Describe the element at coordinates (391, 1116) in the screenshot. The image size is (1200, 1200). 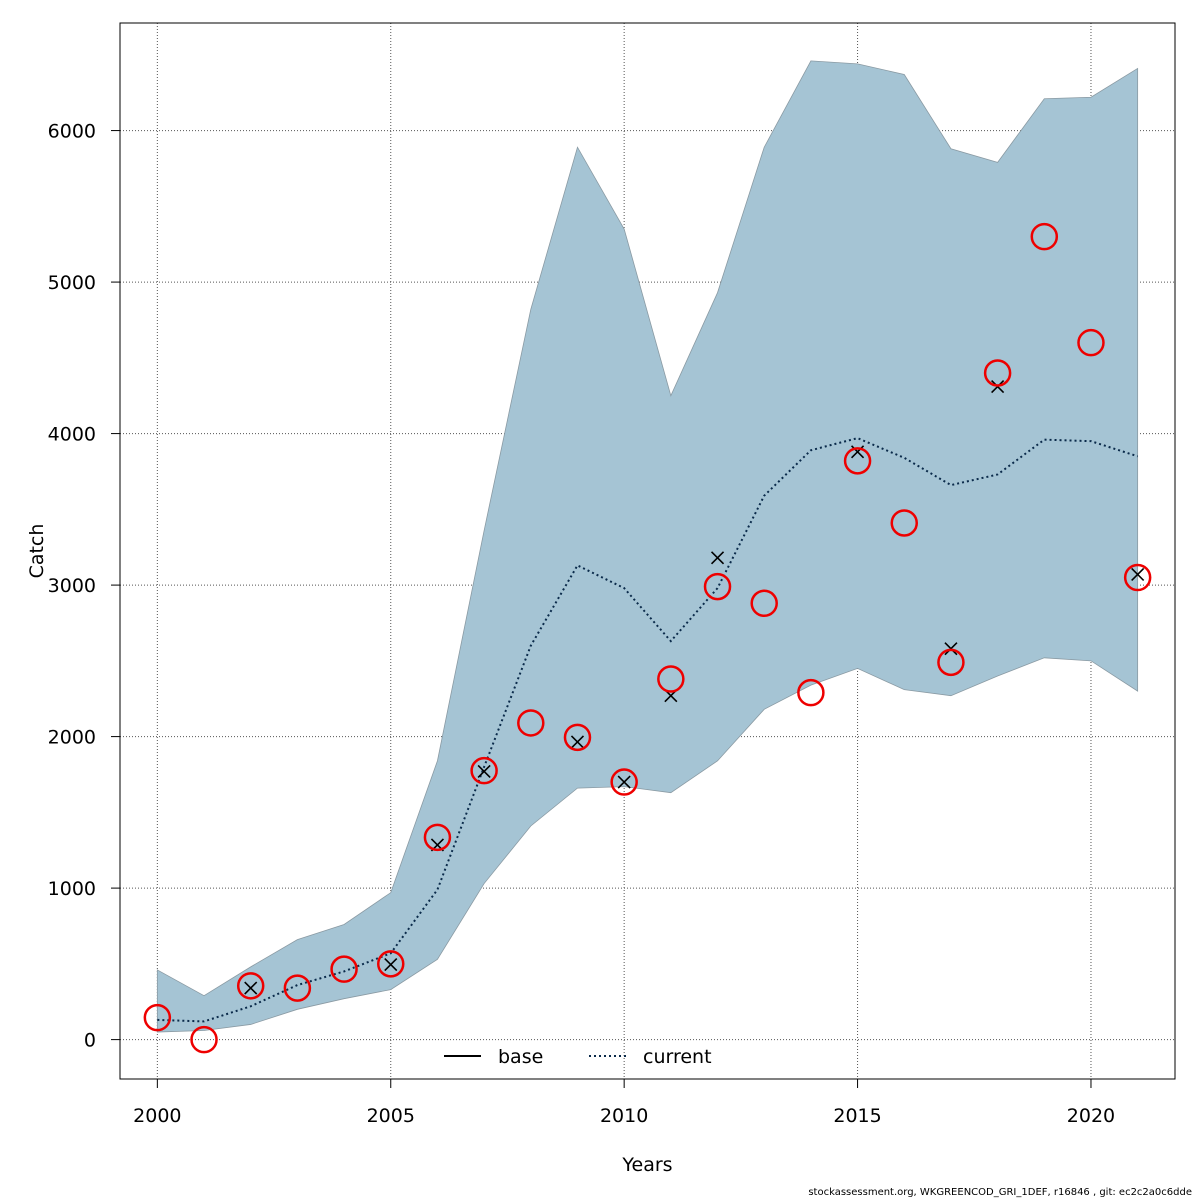
I see `x-tick-label: 2005` at that location.